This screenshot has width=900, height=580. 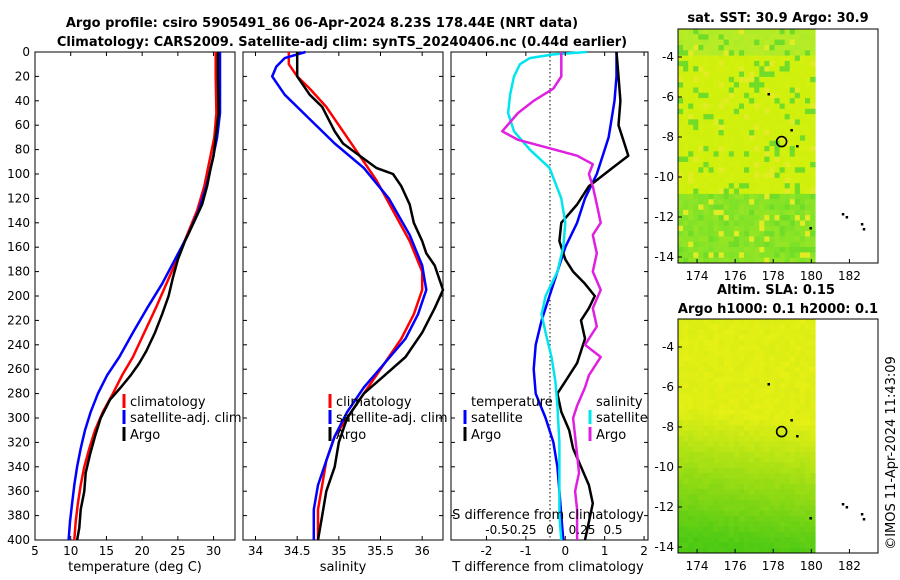 What do you see at coordinates (668, 427) in the screenshot?
I see `y-tick-label: -8` at bounding box center [668, 427].